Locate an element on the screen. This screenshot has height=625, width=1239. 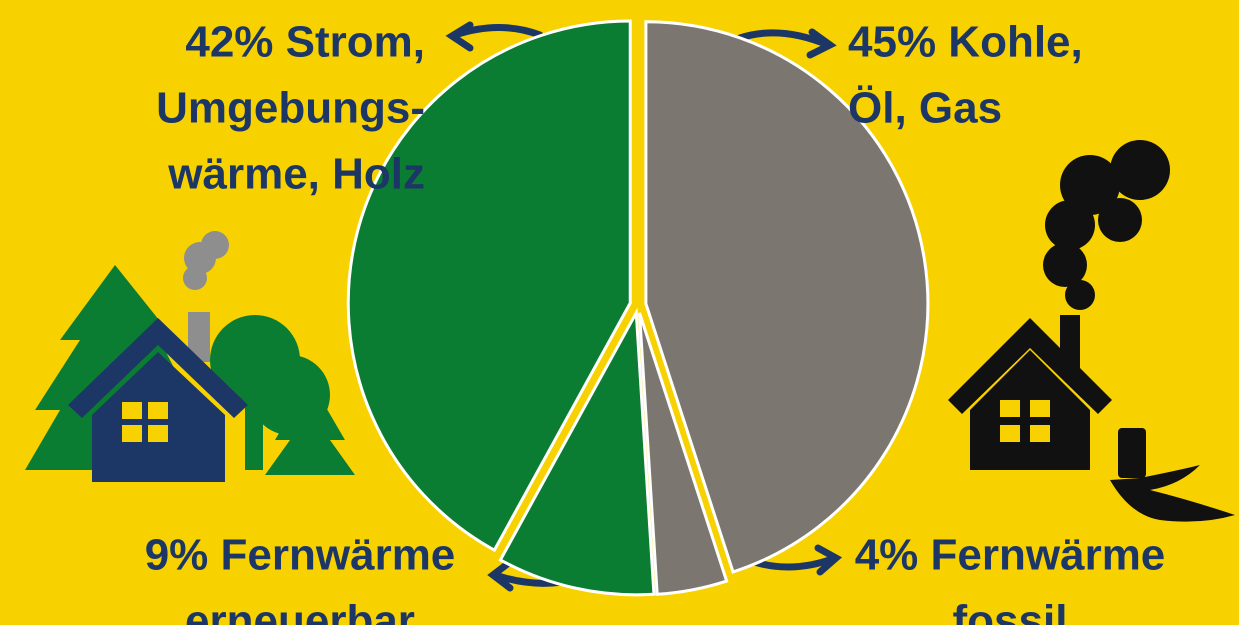
slice-label: Öl, Gas is located at coordinates (925, 108).